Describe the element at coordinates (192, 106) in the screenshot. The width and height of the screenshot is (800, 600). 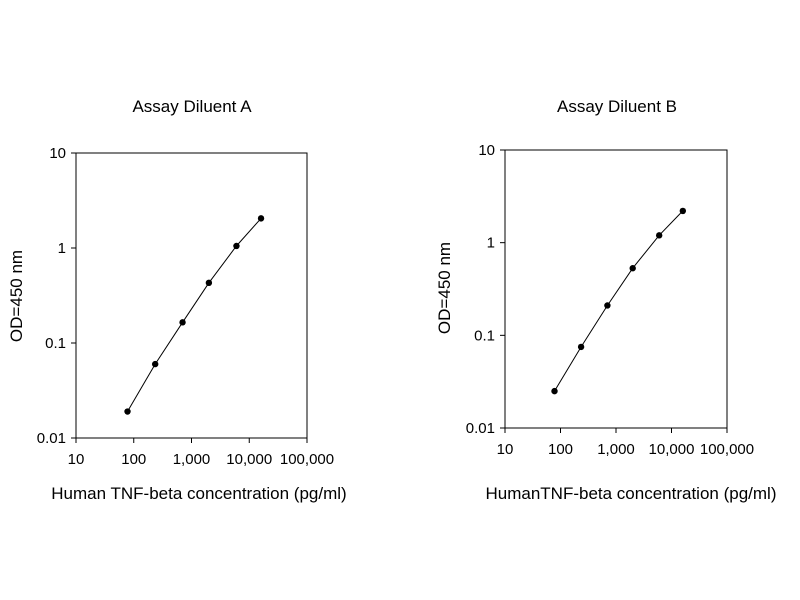
I see `chart-title: Assay Diluent A` at that location.